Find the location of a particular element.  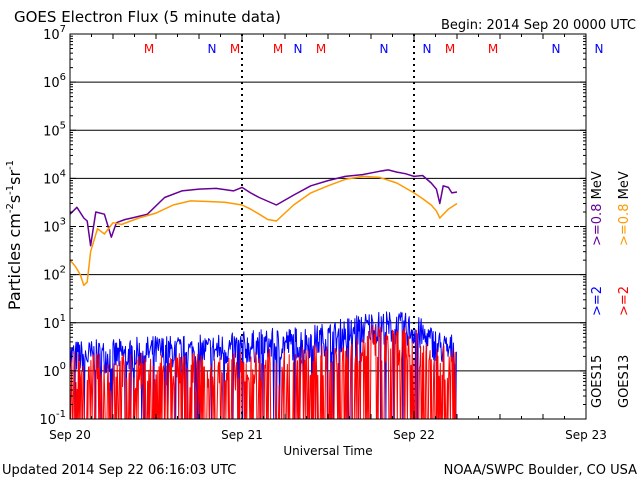

x-tick-label: Sep 21 is located at coordinates (242, 435).